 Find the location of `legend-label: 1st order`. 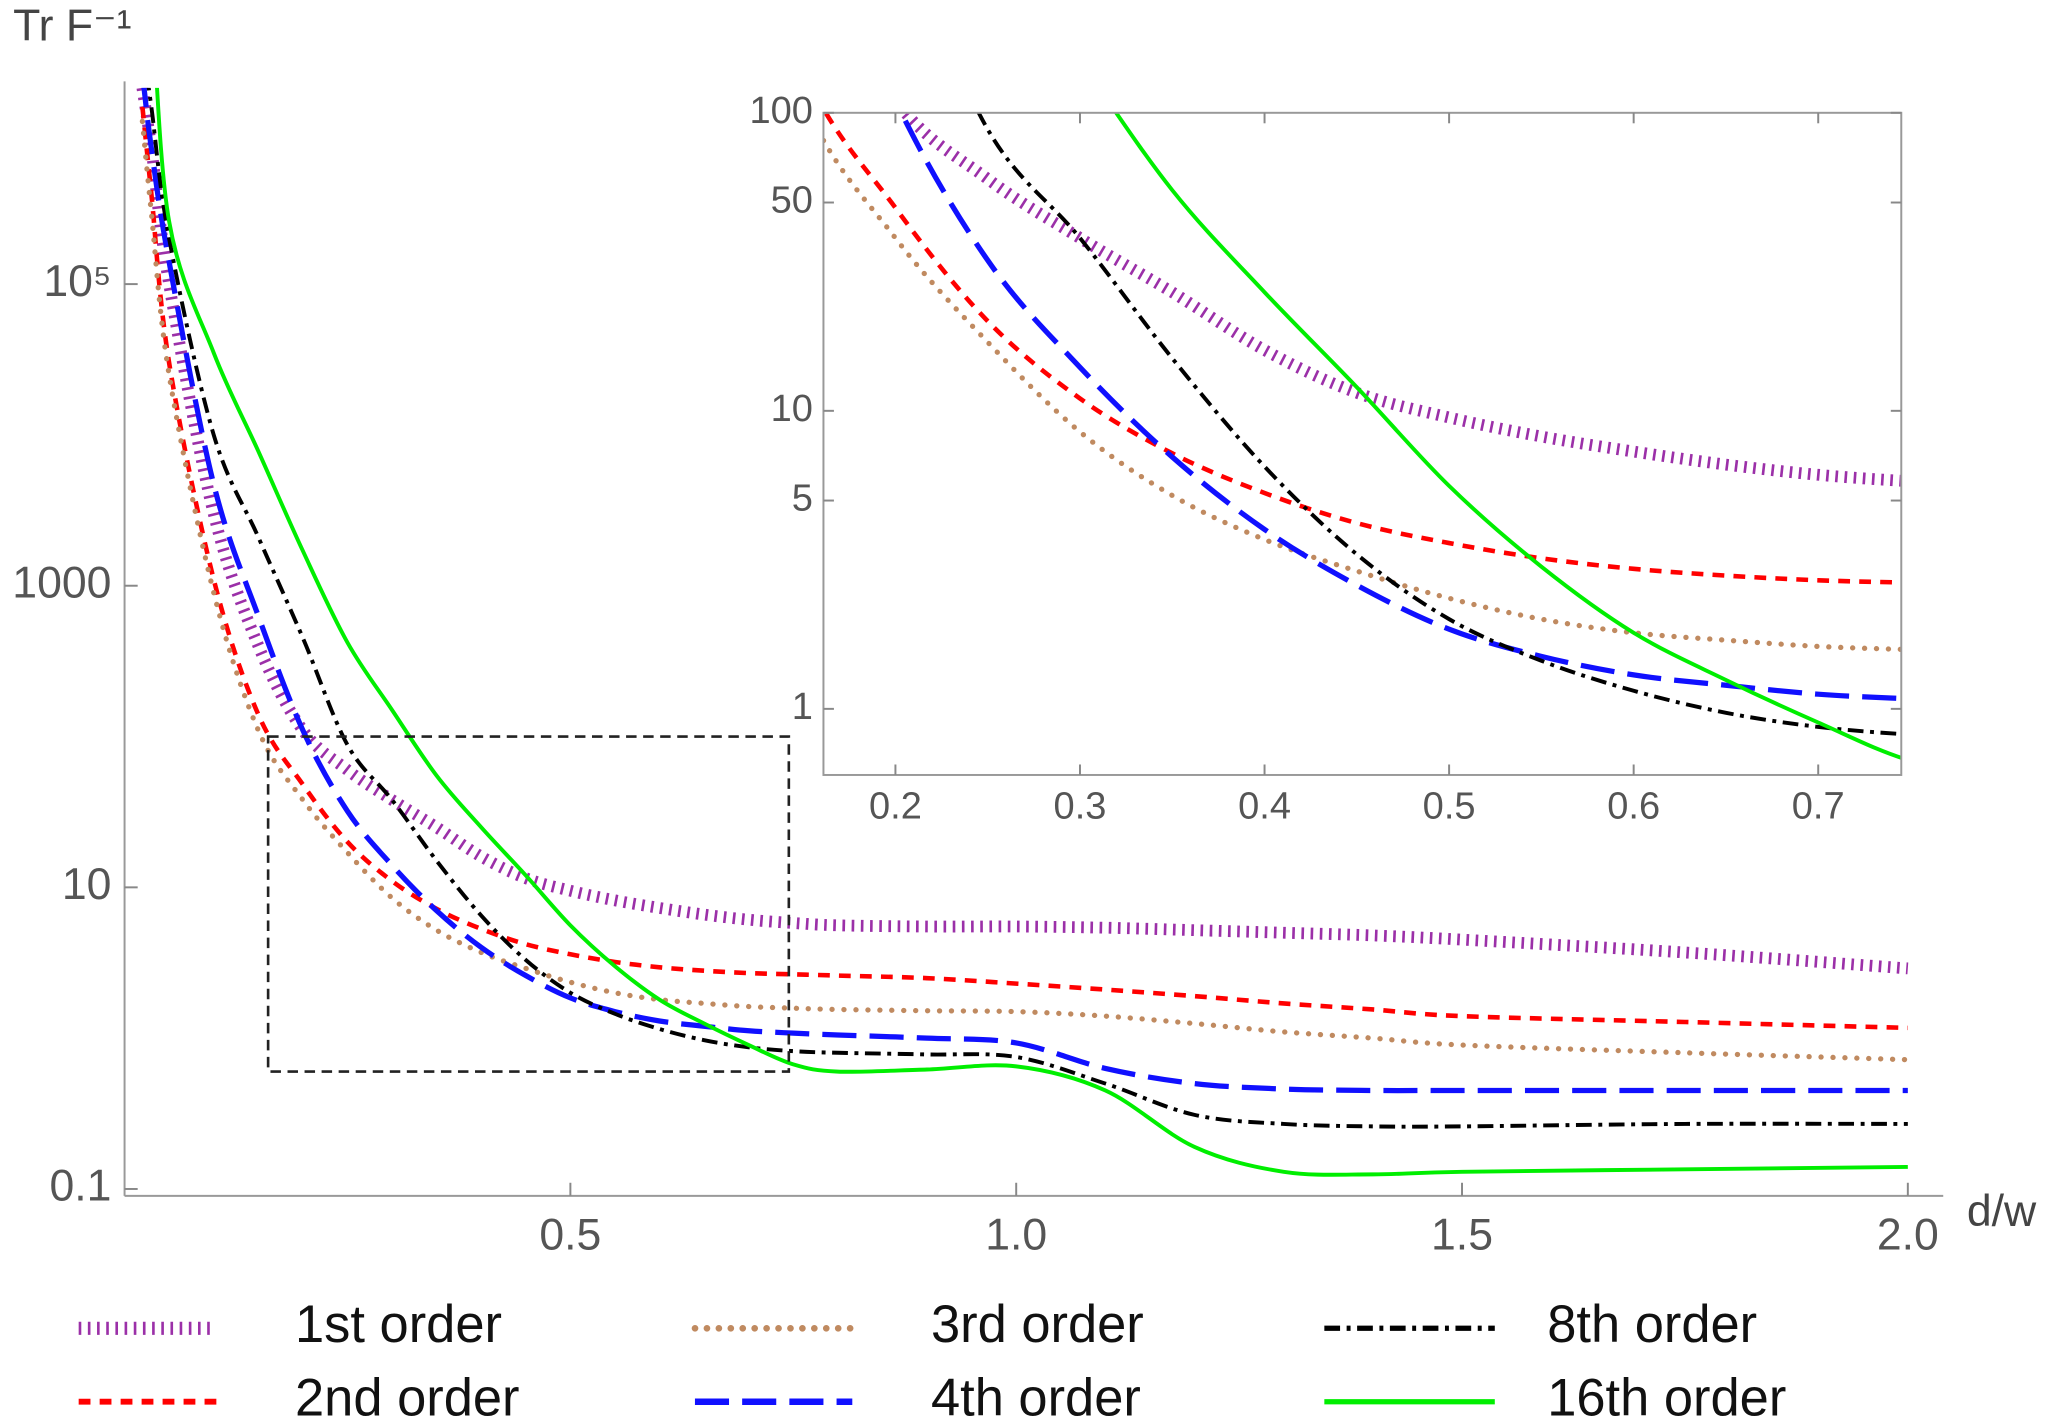

legend-label: 1st order is located at coordinates (398, 1325).